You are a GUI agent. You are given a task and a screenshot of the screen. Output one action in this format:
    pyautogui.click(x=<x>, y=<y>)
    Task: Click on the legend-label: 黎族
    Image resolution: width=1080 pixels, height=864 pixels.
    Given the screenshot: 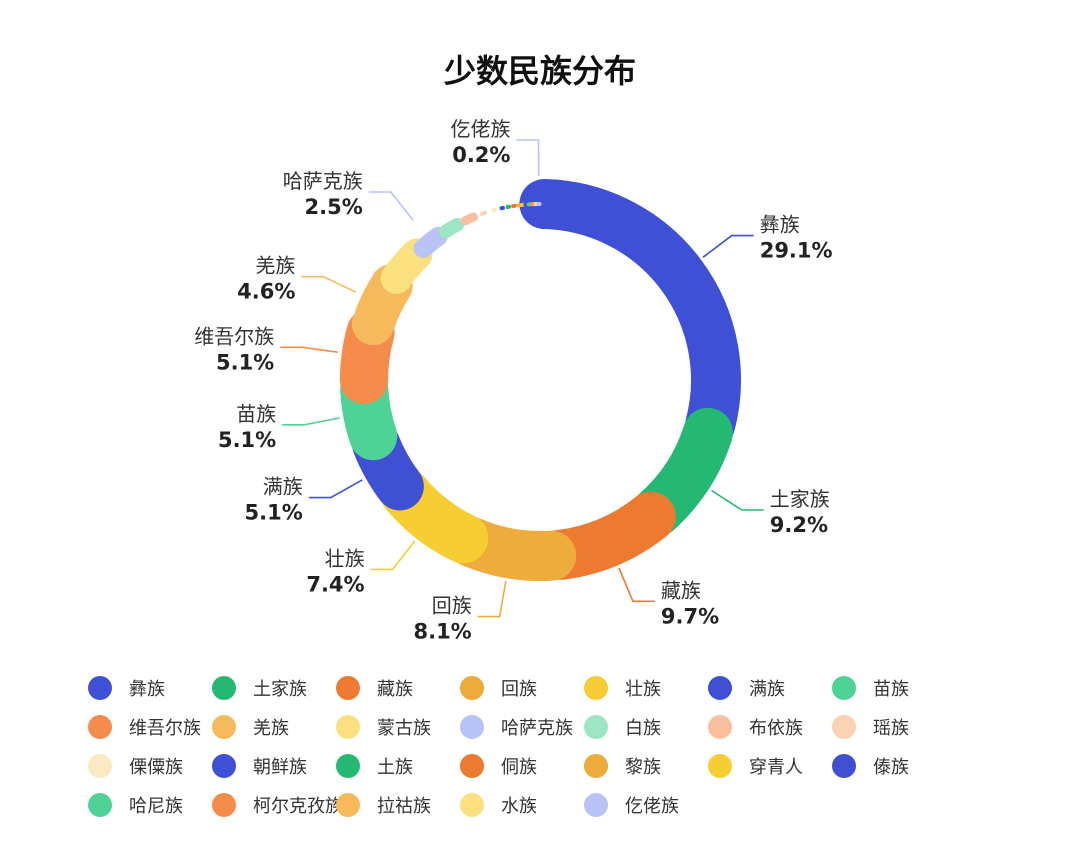 What is the action you would take?
    pyautogui.click(x=643, y=767)
    